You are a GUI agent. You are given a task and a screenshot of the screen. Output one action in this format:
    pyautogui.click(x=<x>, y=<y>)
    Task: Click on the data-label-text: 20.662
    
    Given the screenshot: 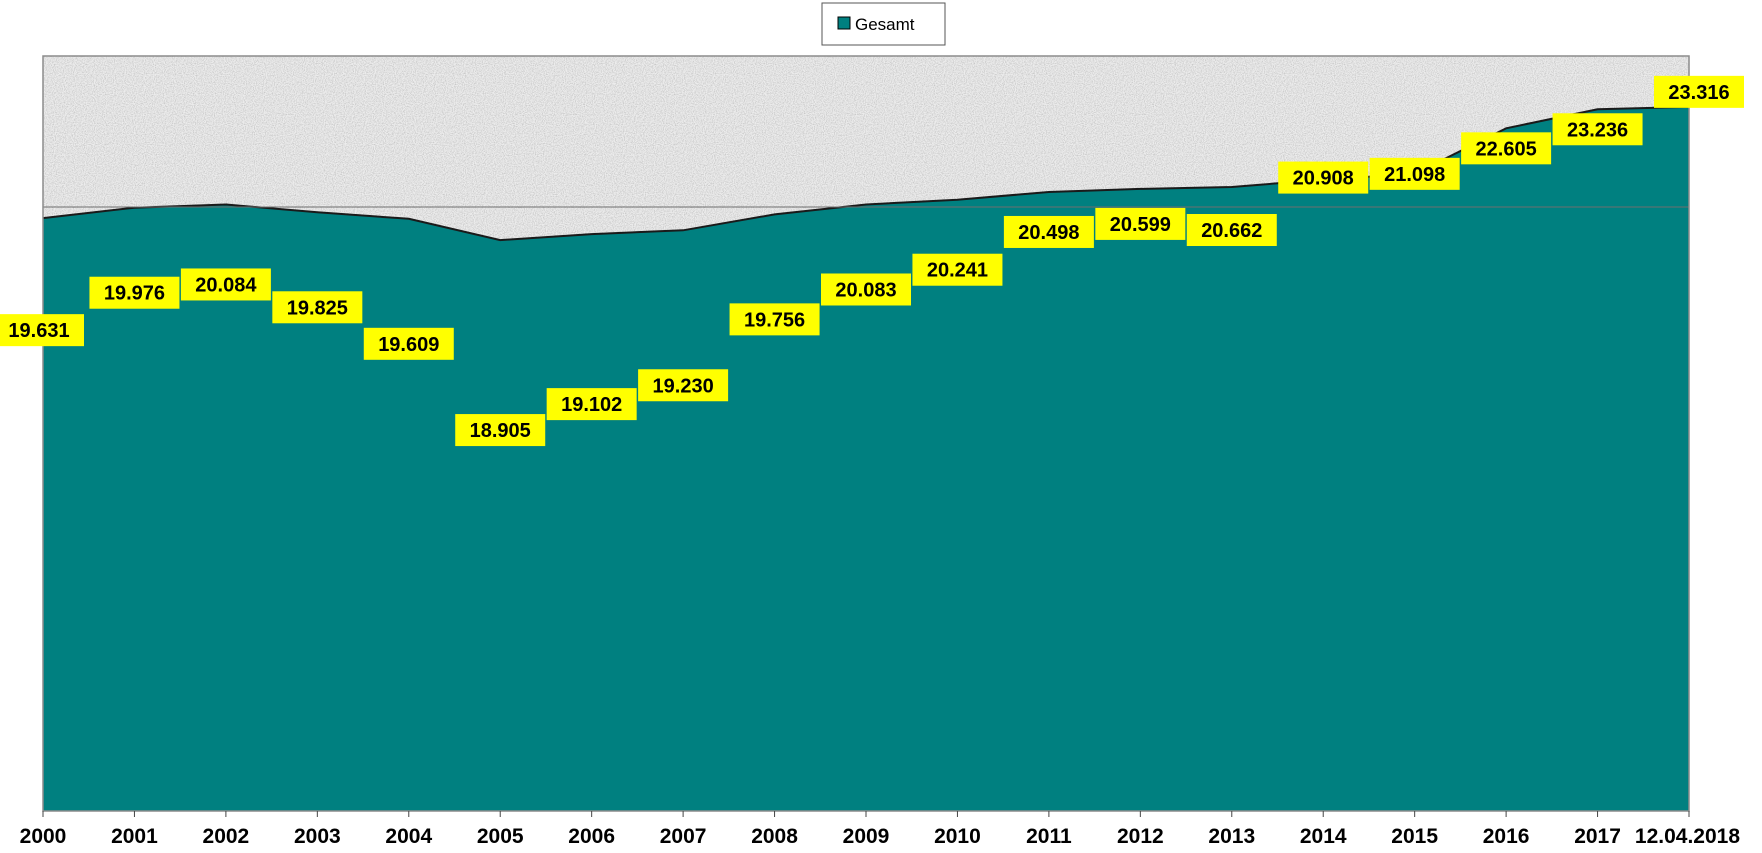 What is the action you would take?
    pyautogui.click(x=1231, y=231)
    